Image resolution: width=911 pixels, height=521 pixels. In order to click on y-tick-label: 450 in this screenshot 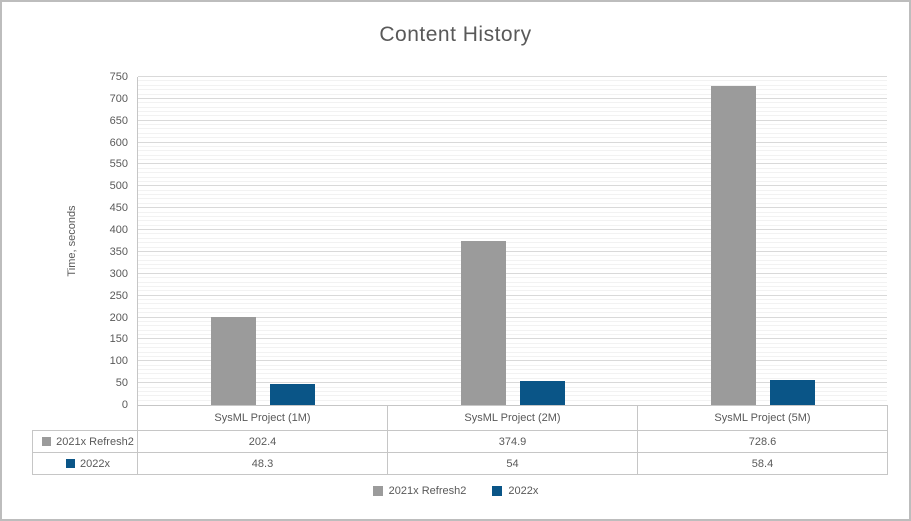, I will do `click(118, 208)`.